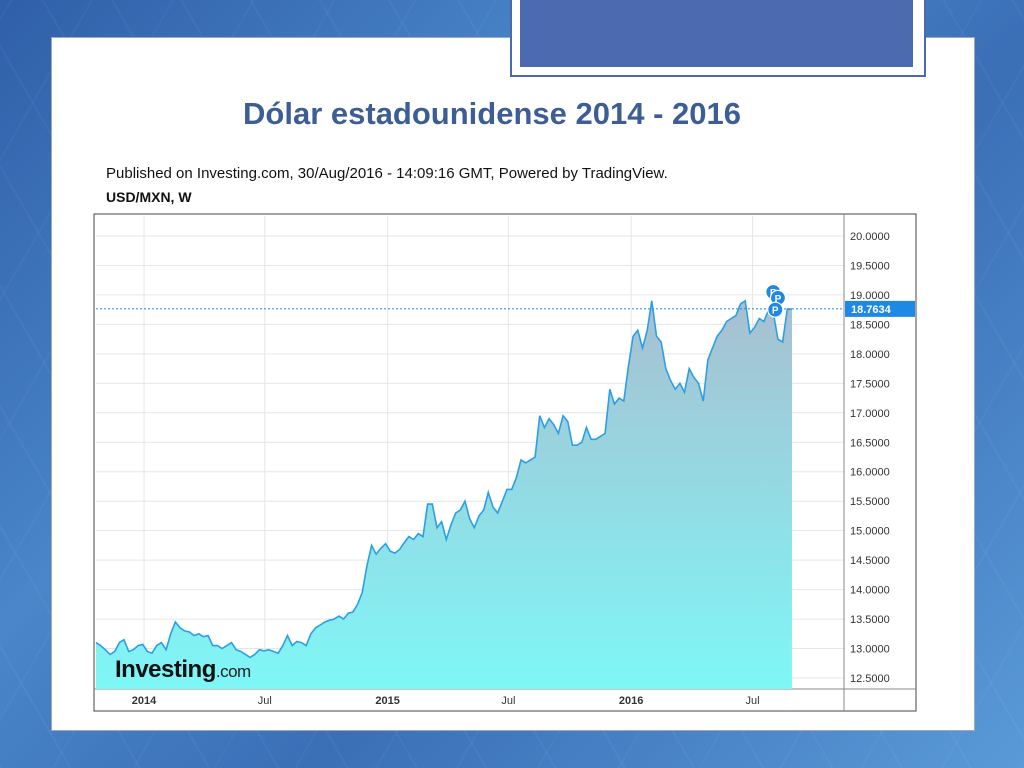 The image size is (1024, 768). I want to click on y-tick-label: 20.0000, so click(870, 237).